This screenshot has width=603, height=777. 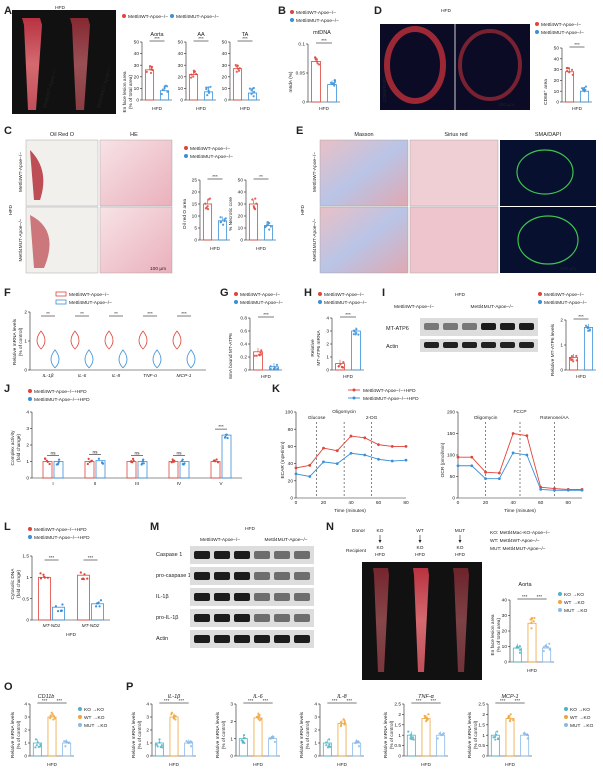 What do you see at coordinates (82, 376) in the screenshot?
I see `chart-f-gene-label: IL-6` at bounding box center [82, 376].